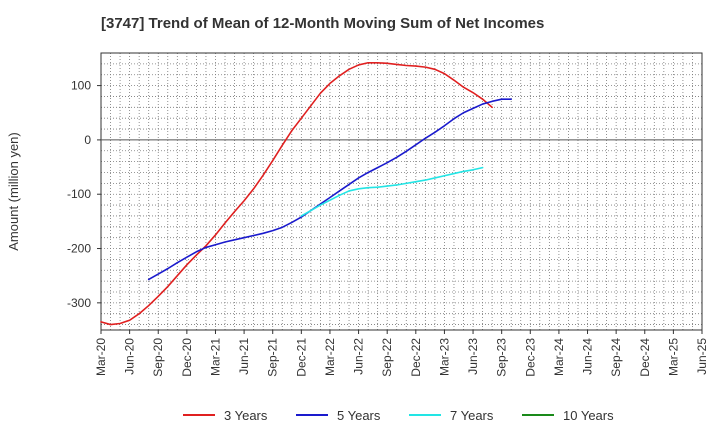 This screenshot has height=440, width=720. What do you see at coordinates (130, 356) in the screenshot?
I see `x-tick-label: Jun-20` at bounding box center [130, 356].